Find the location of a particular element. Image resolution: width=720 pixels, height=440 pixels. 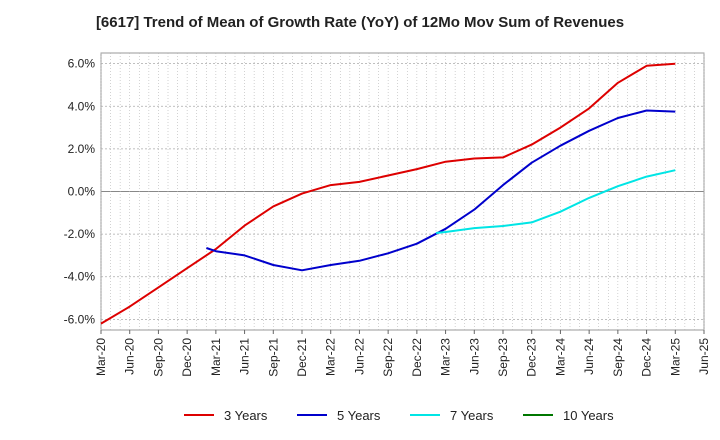

y-tick-label: 4.0% is located at coordinates (82, 106).